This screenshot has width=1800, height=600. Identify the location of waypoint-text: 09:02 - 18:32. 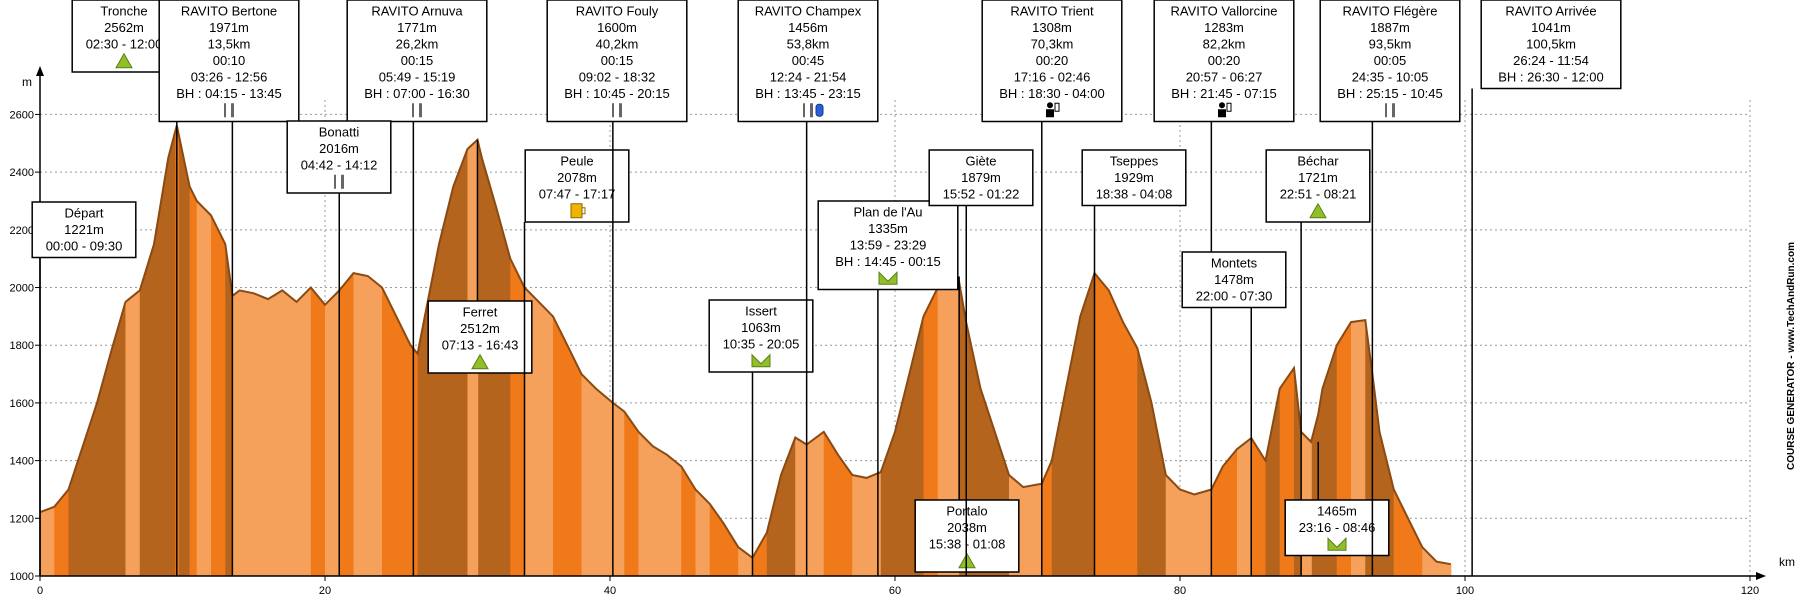
(617, 77).